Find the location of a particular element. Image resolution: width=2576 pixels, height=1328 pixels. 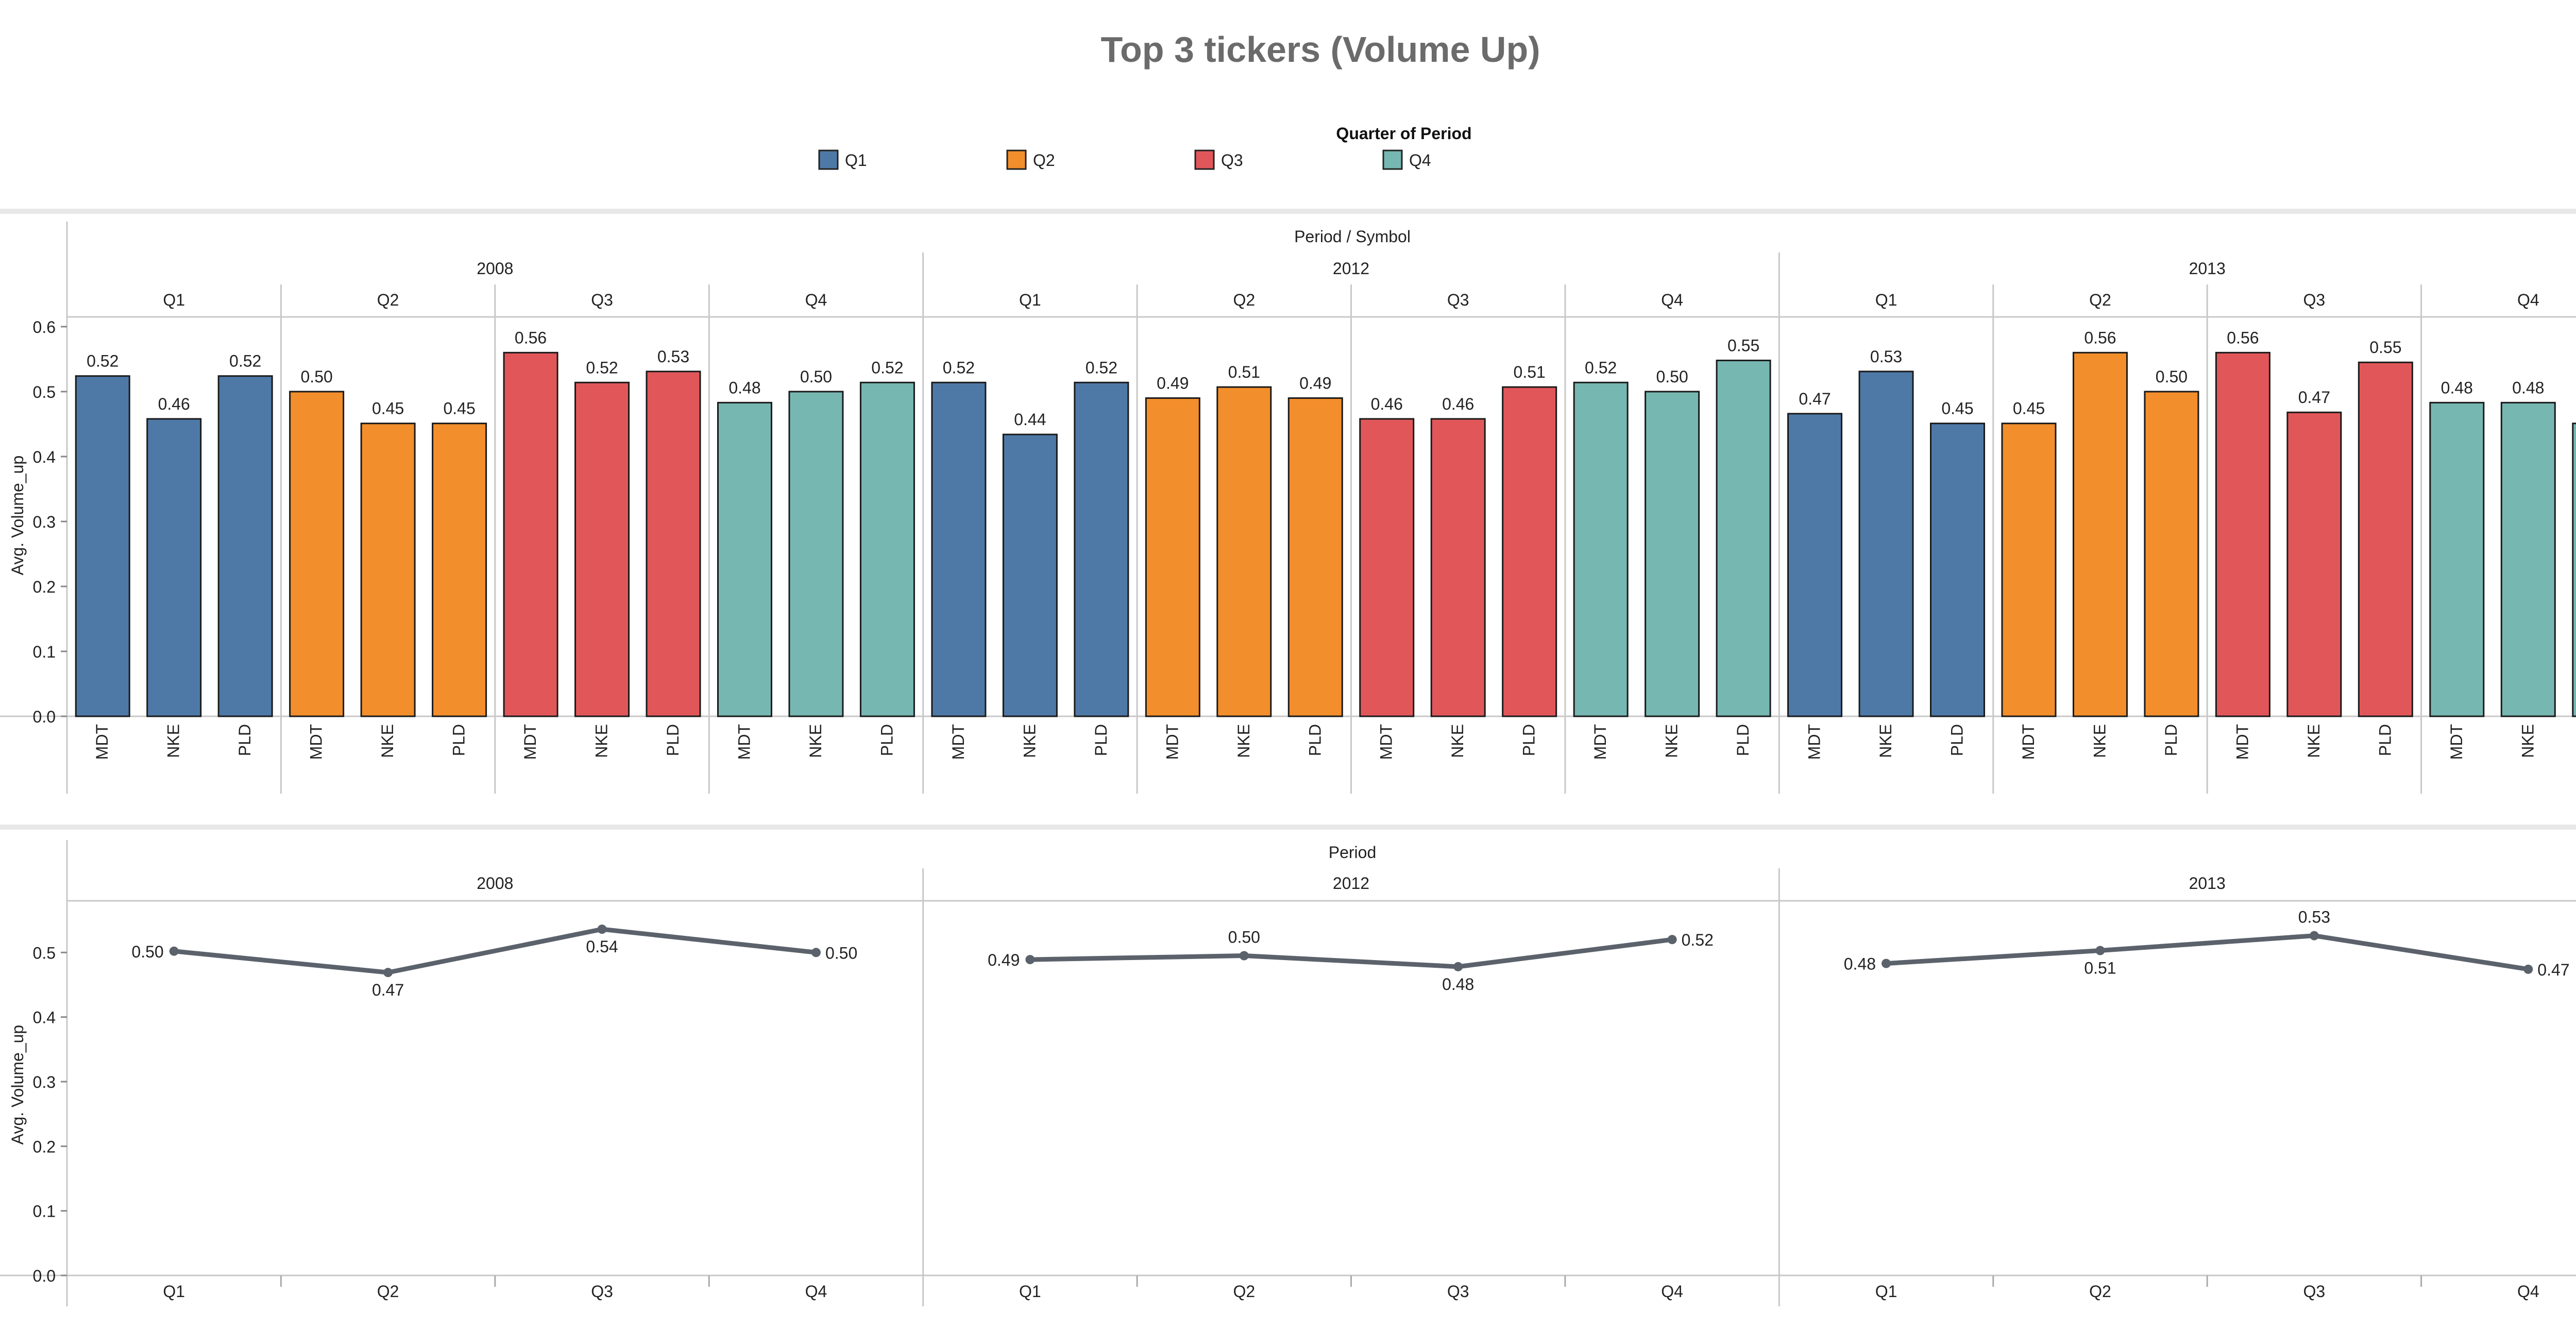

line-year-header-2013: 2013 is located at coordinates (2207, 883).